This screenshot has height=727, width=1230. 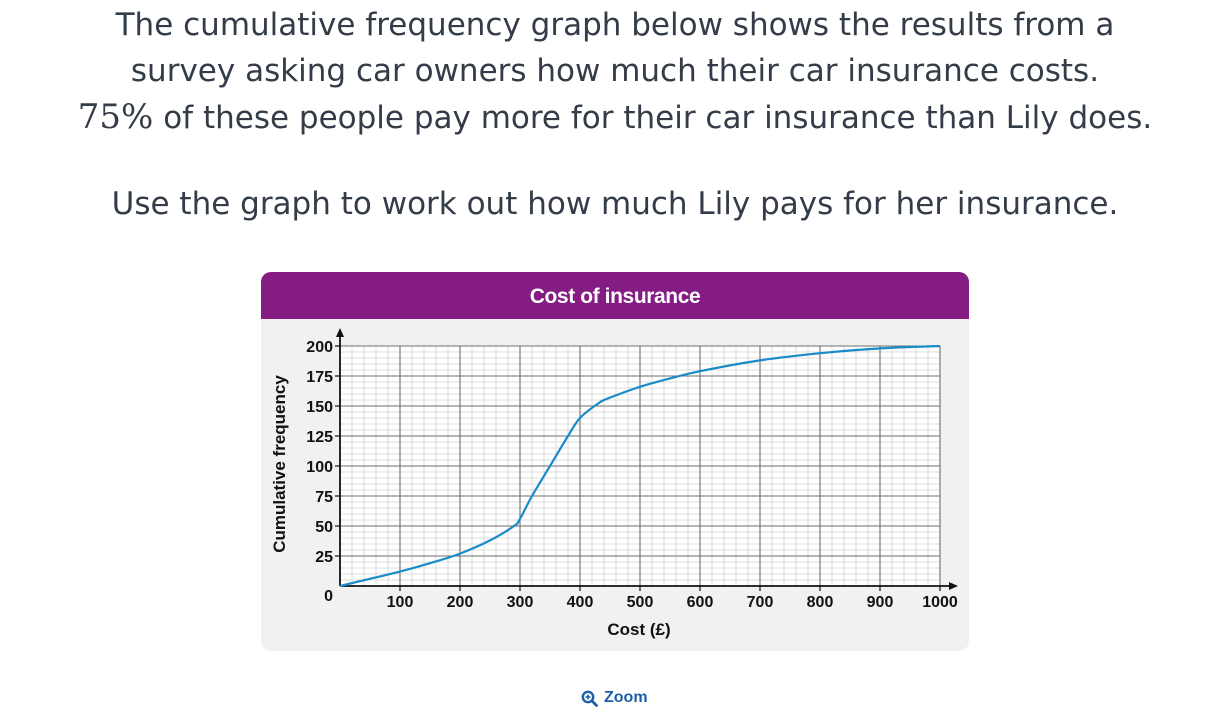 I want to click on x-tick-label: 500, so click(x=640, y=602).